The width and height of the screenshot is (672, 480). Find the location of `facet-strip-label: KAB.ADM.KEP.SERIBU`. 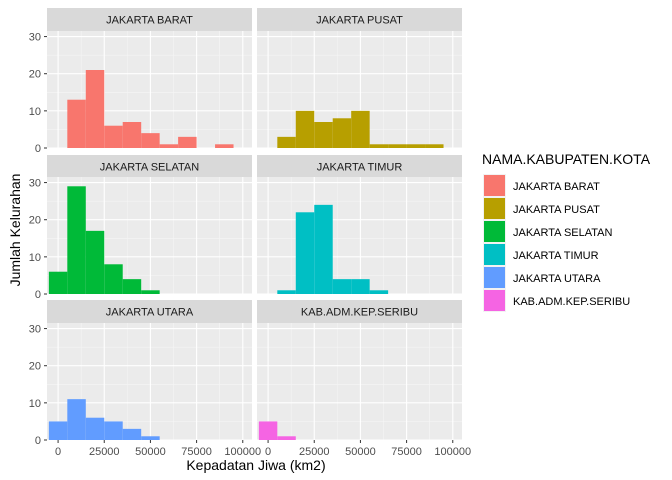

facet-strip-label: KAB.ADM.KEP.SERIBU is located at coordinates (359, 313).